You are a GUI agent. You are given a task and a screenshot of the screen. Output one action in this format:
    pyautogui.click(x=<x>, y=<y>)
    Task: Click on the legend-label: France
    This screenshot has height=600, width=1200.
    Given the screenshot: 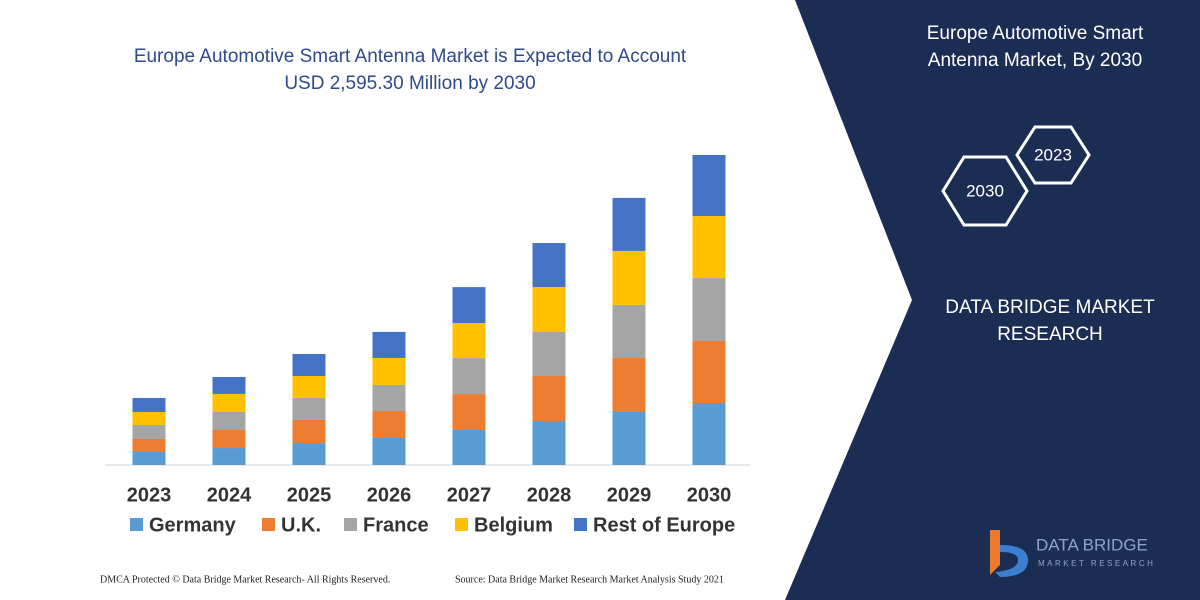 What is the action you would take?
    pyautogui.click(x=396, y=525)
    